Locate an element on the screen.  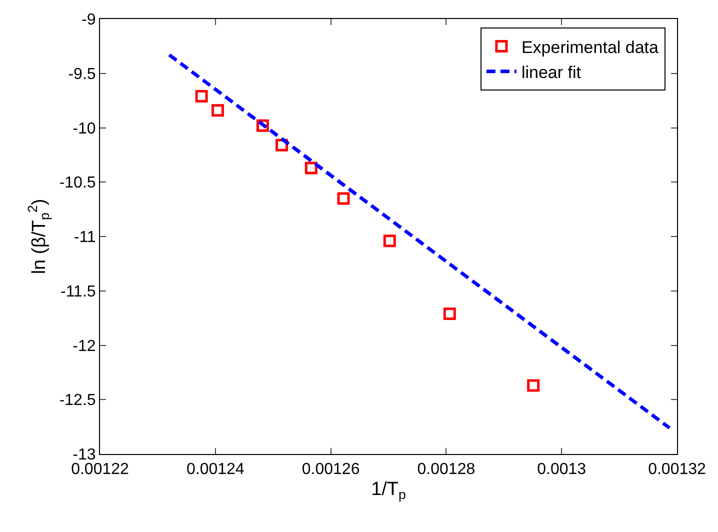
y-tick-label: -9 is located at coordinates (89, 20).